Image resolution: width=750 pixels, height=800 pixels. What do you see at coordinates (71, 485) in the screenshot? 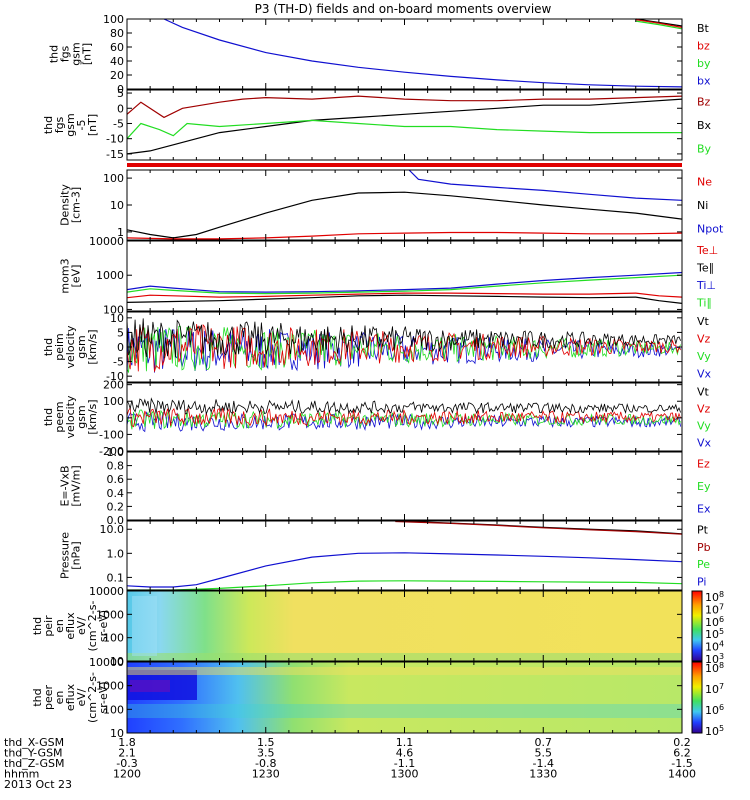
I see `p8-ylabel: E=-VxB[mV/m]` at bounding box center [71, 485].